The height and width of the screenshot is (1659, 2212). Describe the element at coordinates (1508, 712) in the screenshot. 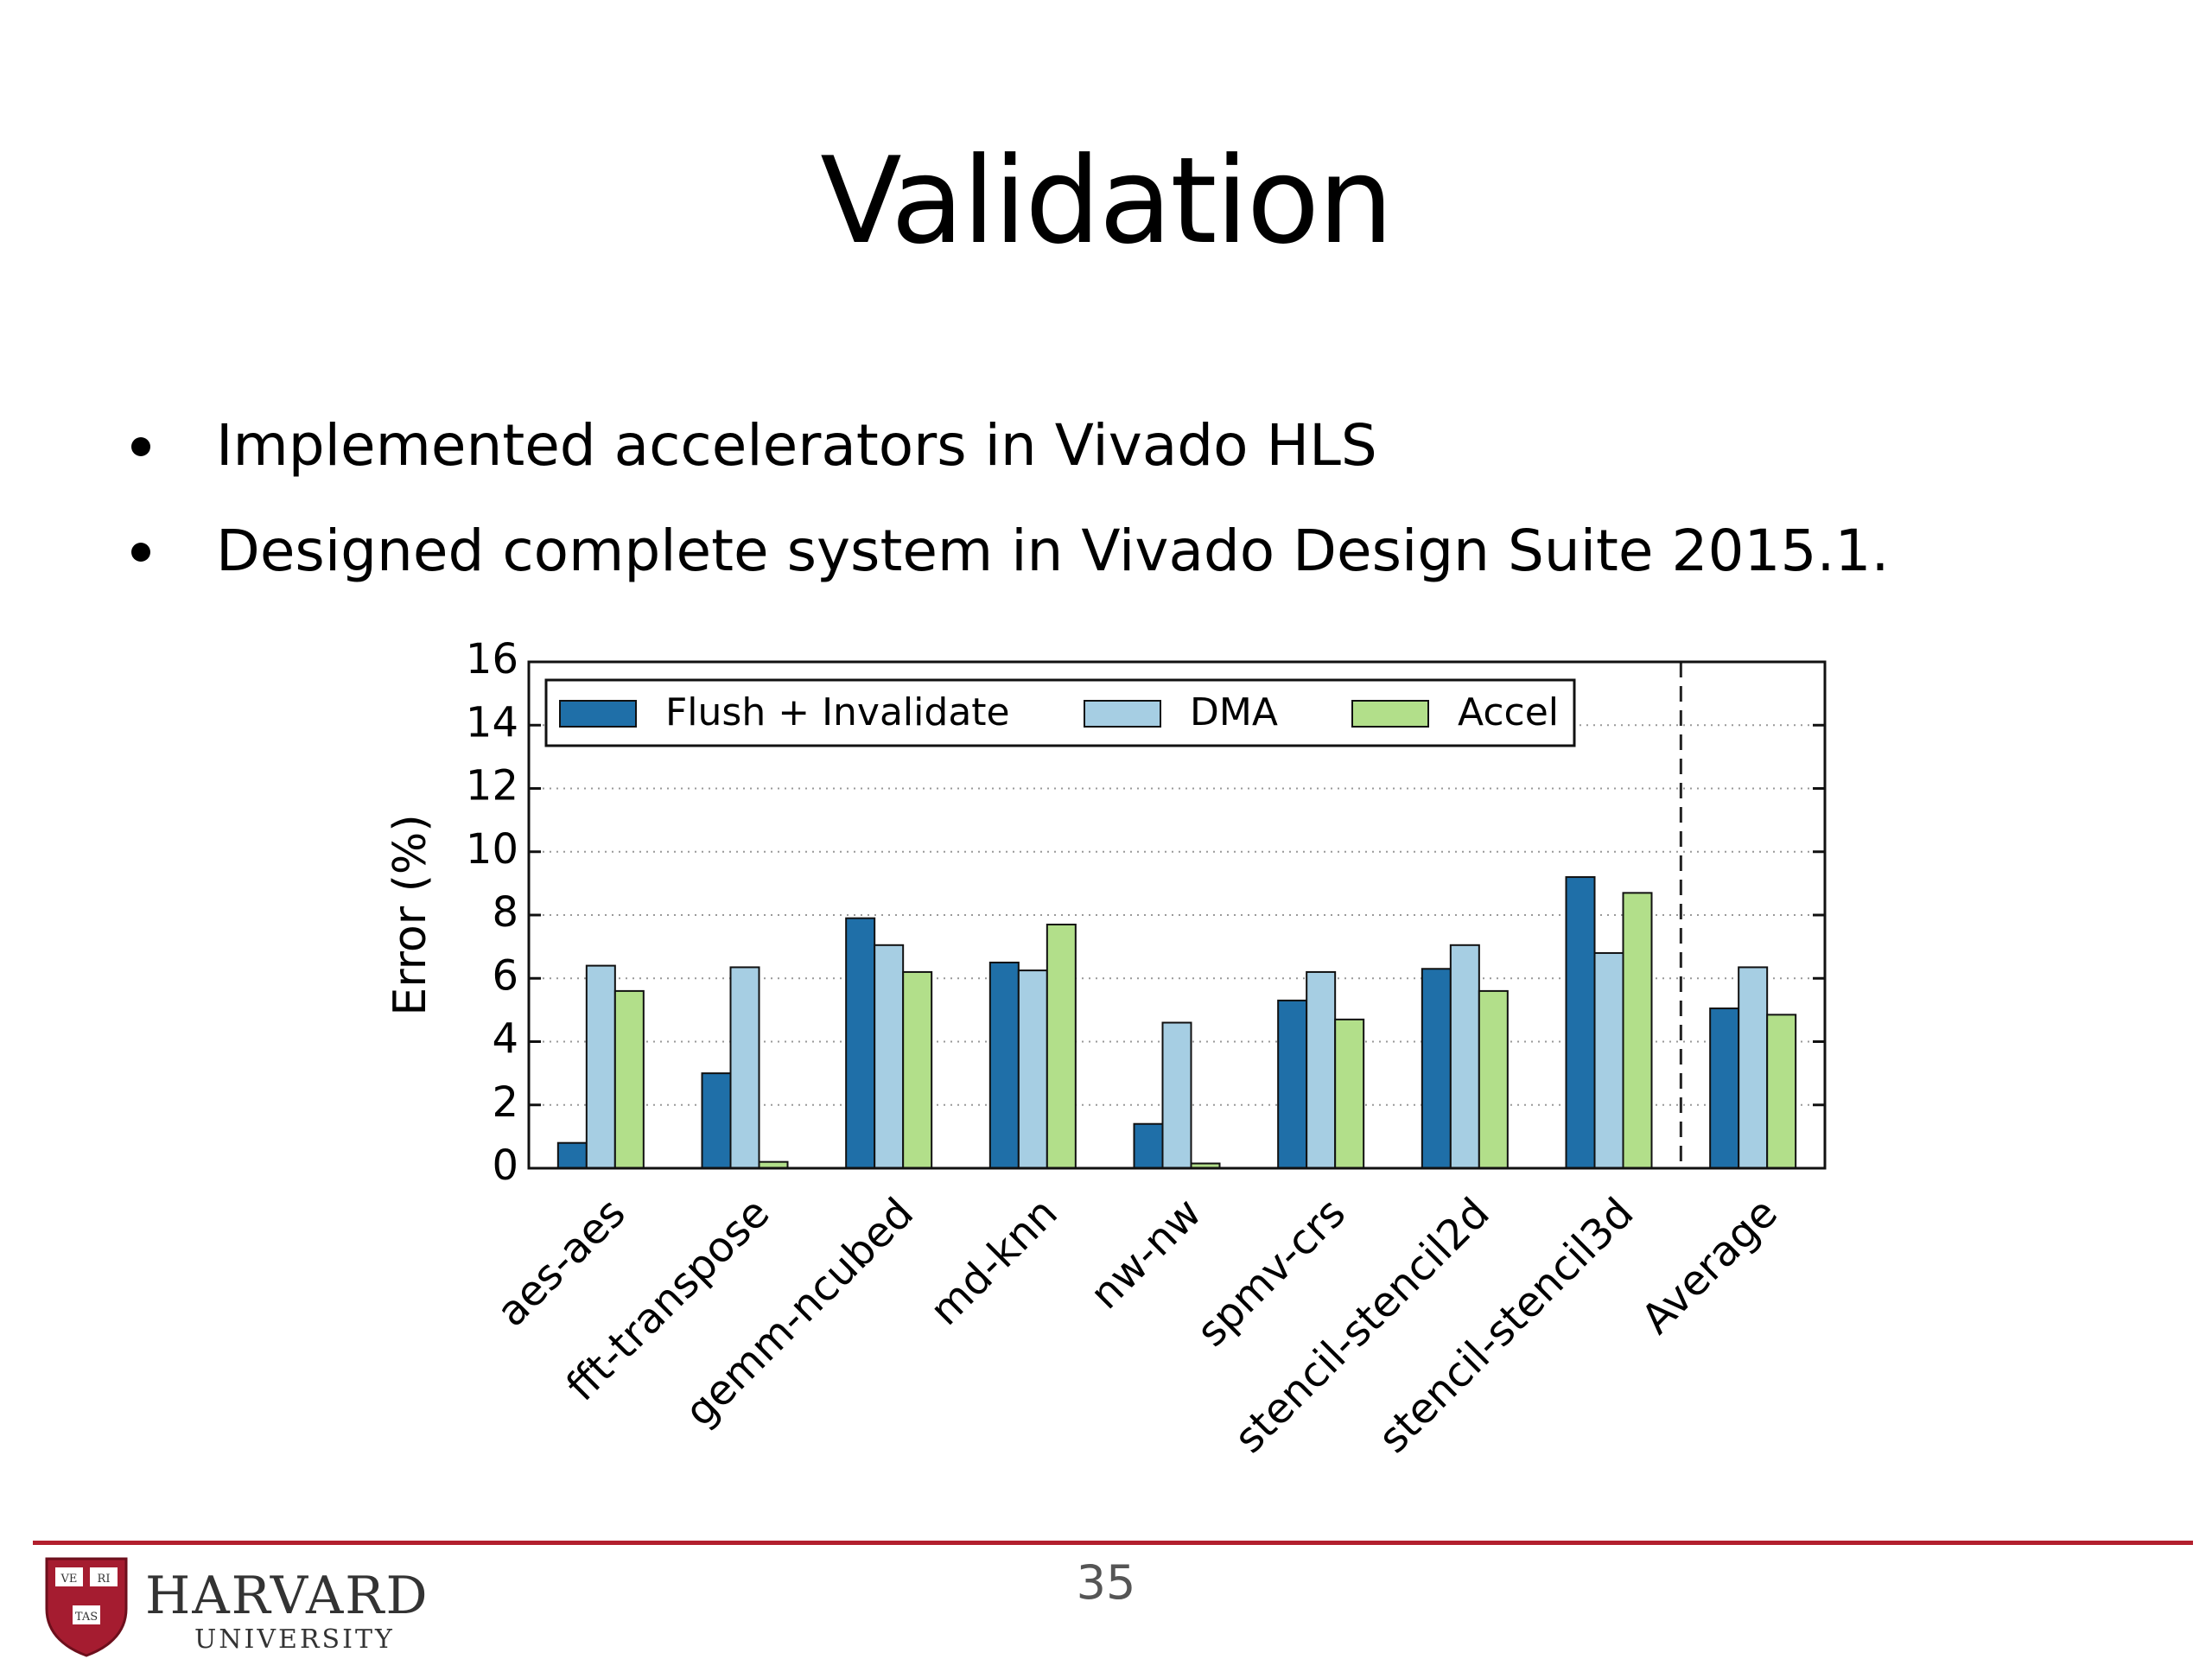

I see `legend-label: Accel` at that location.